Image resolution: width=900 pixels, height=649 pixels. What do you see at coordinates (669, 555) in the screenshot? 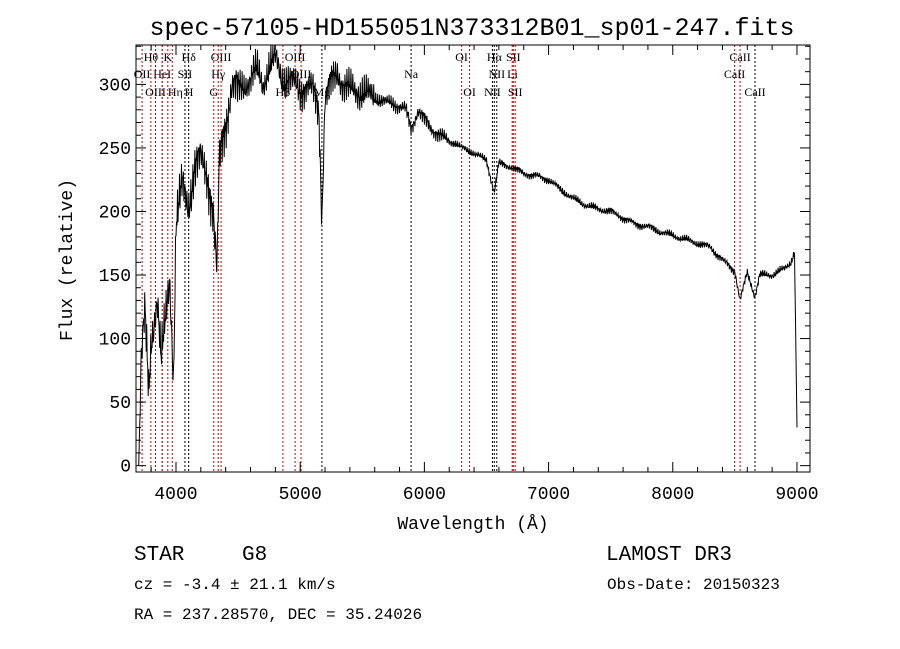
I see `survey-label: LAMOST DR3` at bounding box center [669, 555].